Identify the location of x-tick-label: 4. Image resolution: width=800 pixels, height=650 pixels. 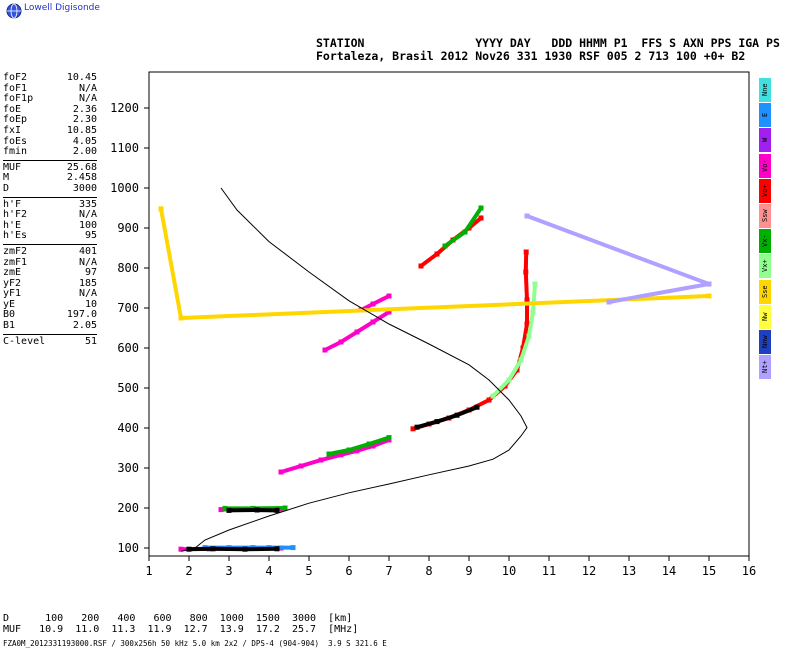
(268, 571).